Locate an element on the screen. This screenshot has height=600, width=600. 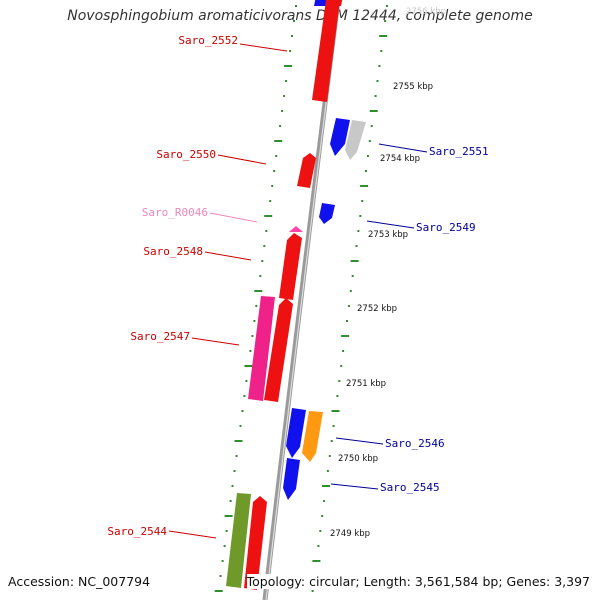
label-saro-2552: Saro_2552 is located at coordinates (233, 43).